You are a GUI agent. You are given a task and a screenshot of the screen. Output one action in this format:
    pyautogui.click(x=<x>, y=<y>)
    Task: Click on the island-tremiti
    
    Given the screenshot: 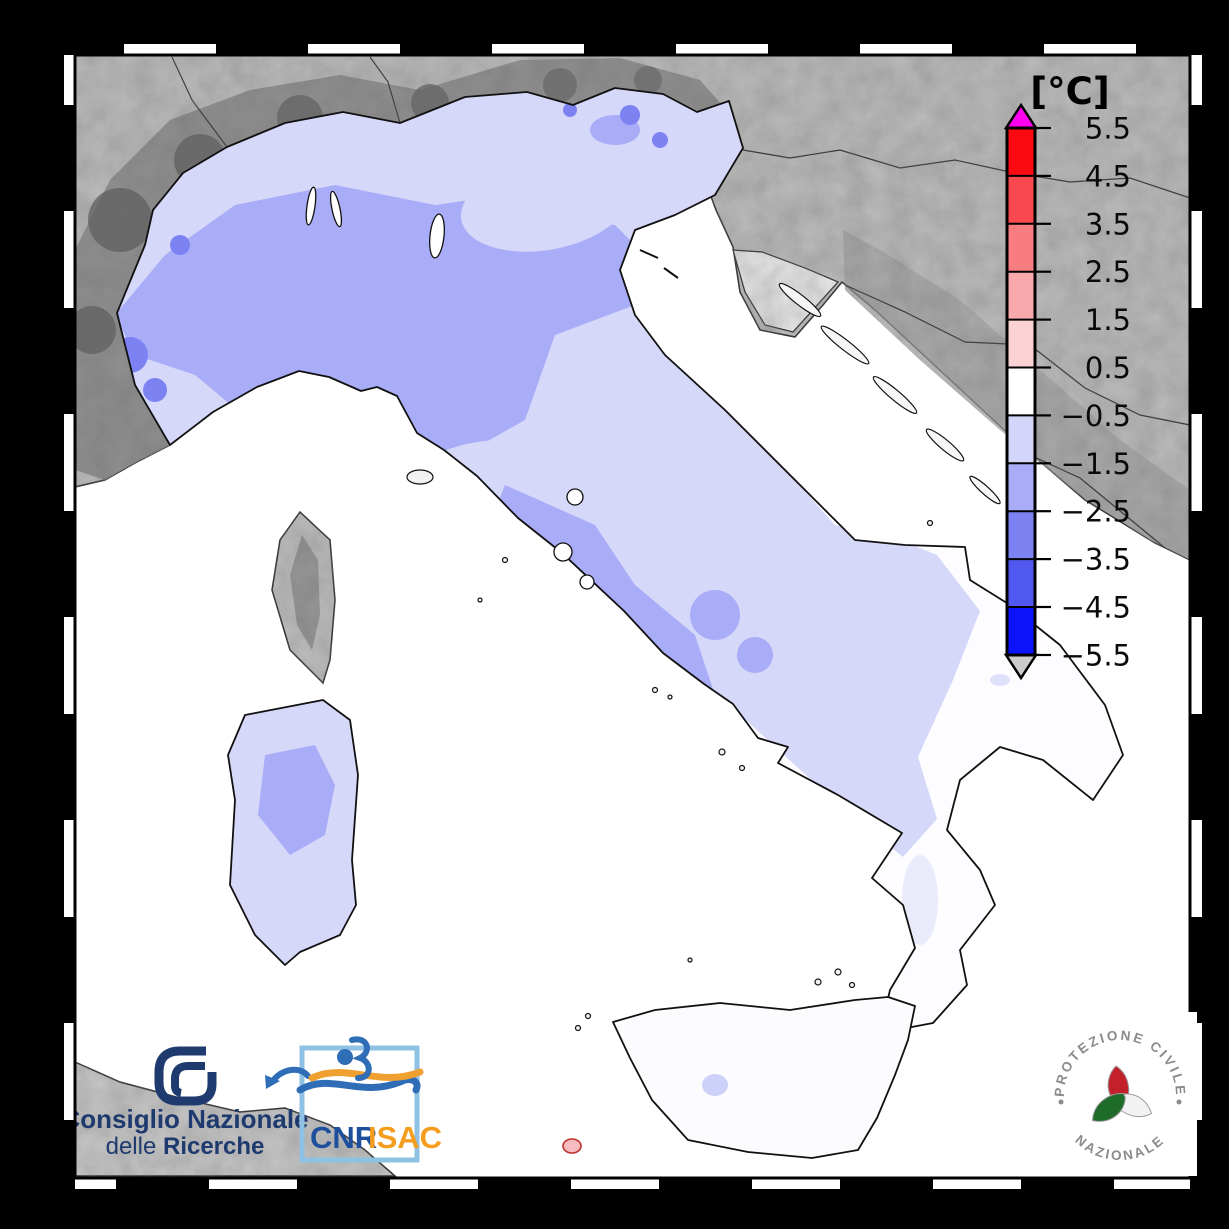 What is the action you would take?
    pyautogui.click(x=930, y=523)
    